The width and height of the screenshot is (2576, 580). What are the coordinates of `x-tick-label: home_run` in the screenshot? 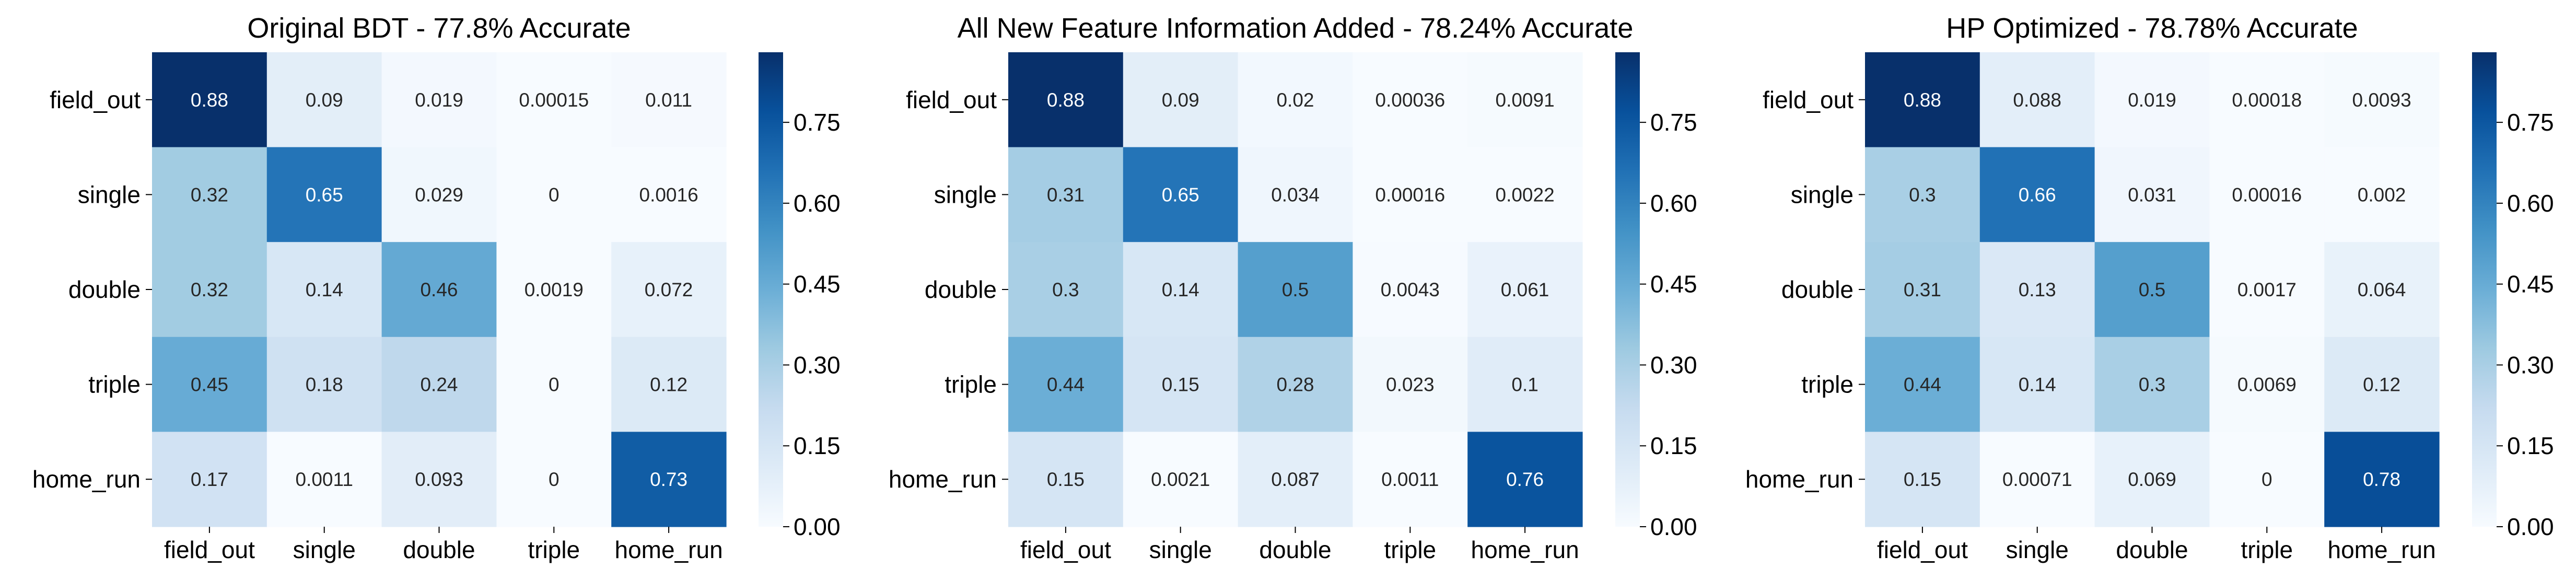 It's located at (1525, 549).